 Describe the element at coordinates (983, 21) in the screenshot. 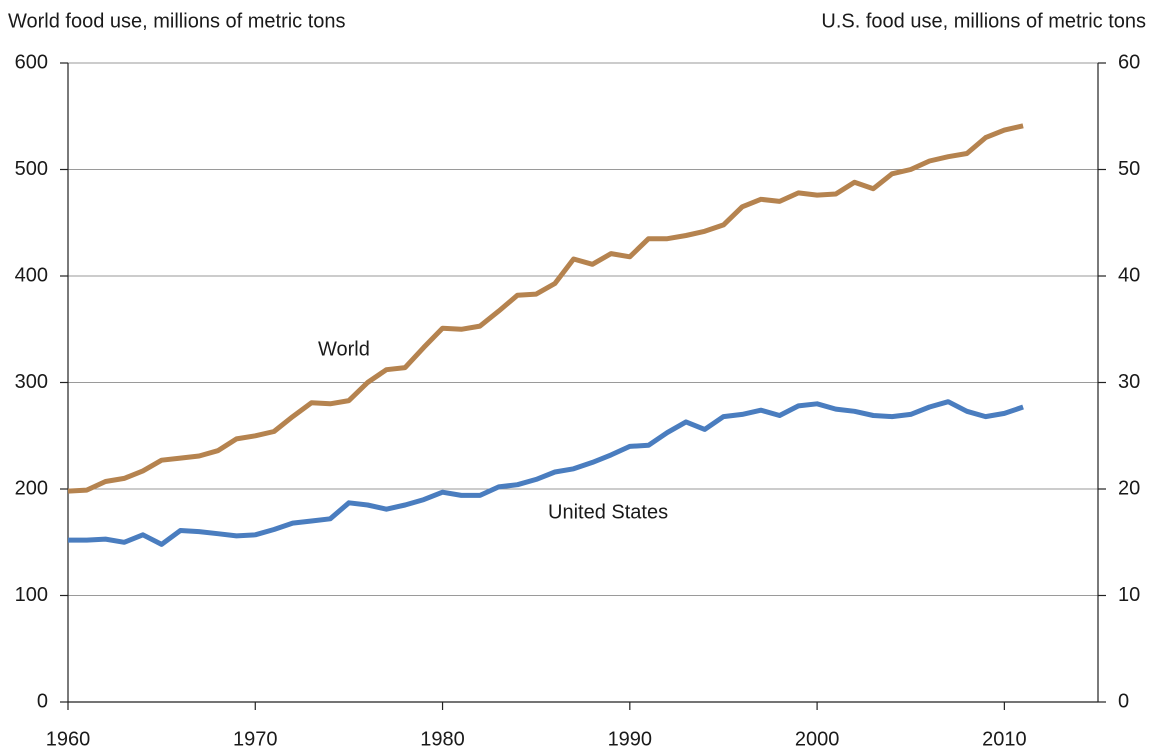

I see `y2-axis-label: U.S. food use, millions of metric tons` at that location.